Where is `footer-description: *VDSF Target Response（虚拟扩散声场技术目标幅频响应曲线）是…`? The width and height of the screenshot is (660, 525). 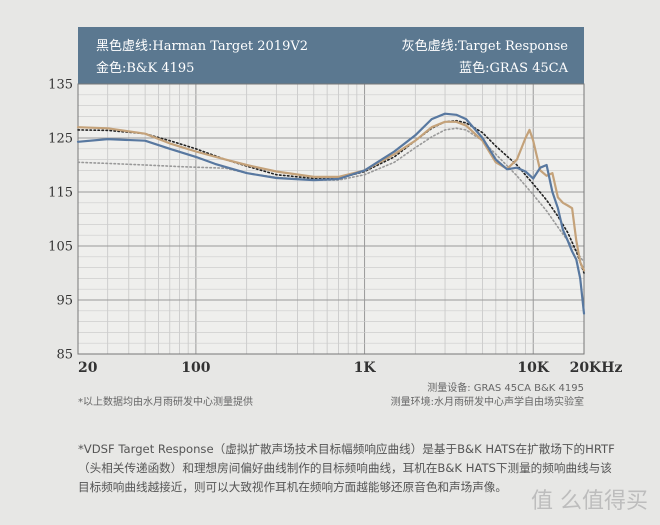 footer-description: *VDSF Target Response（虚拟扩散声场技术目标幅频响应曲线）是… is located at coordinates (346, 468).